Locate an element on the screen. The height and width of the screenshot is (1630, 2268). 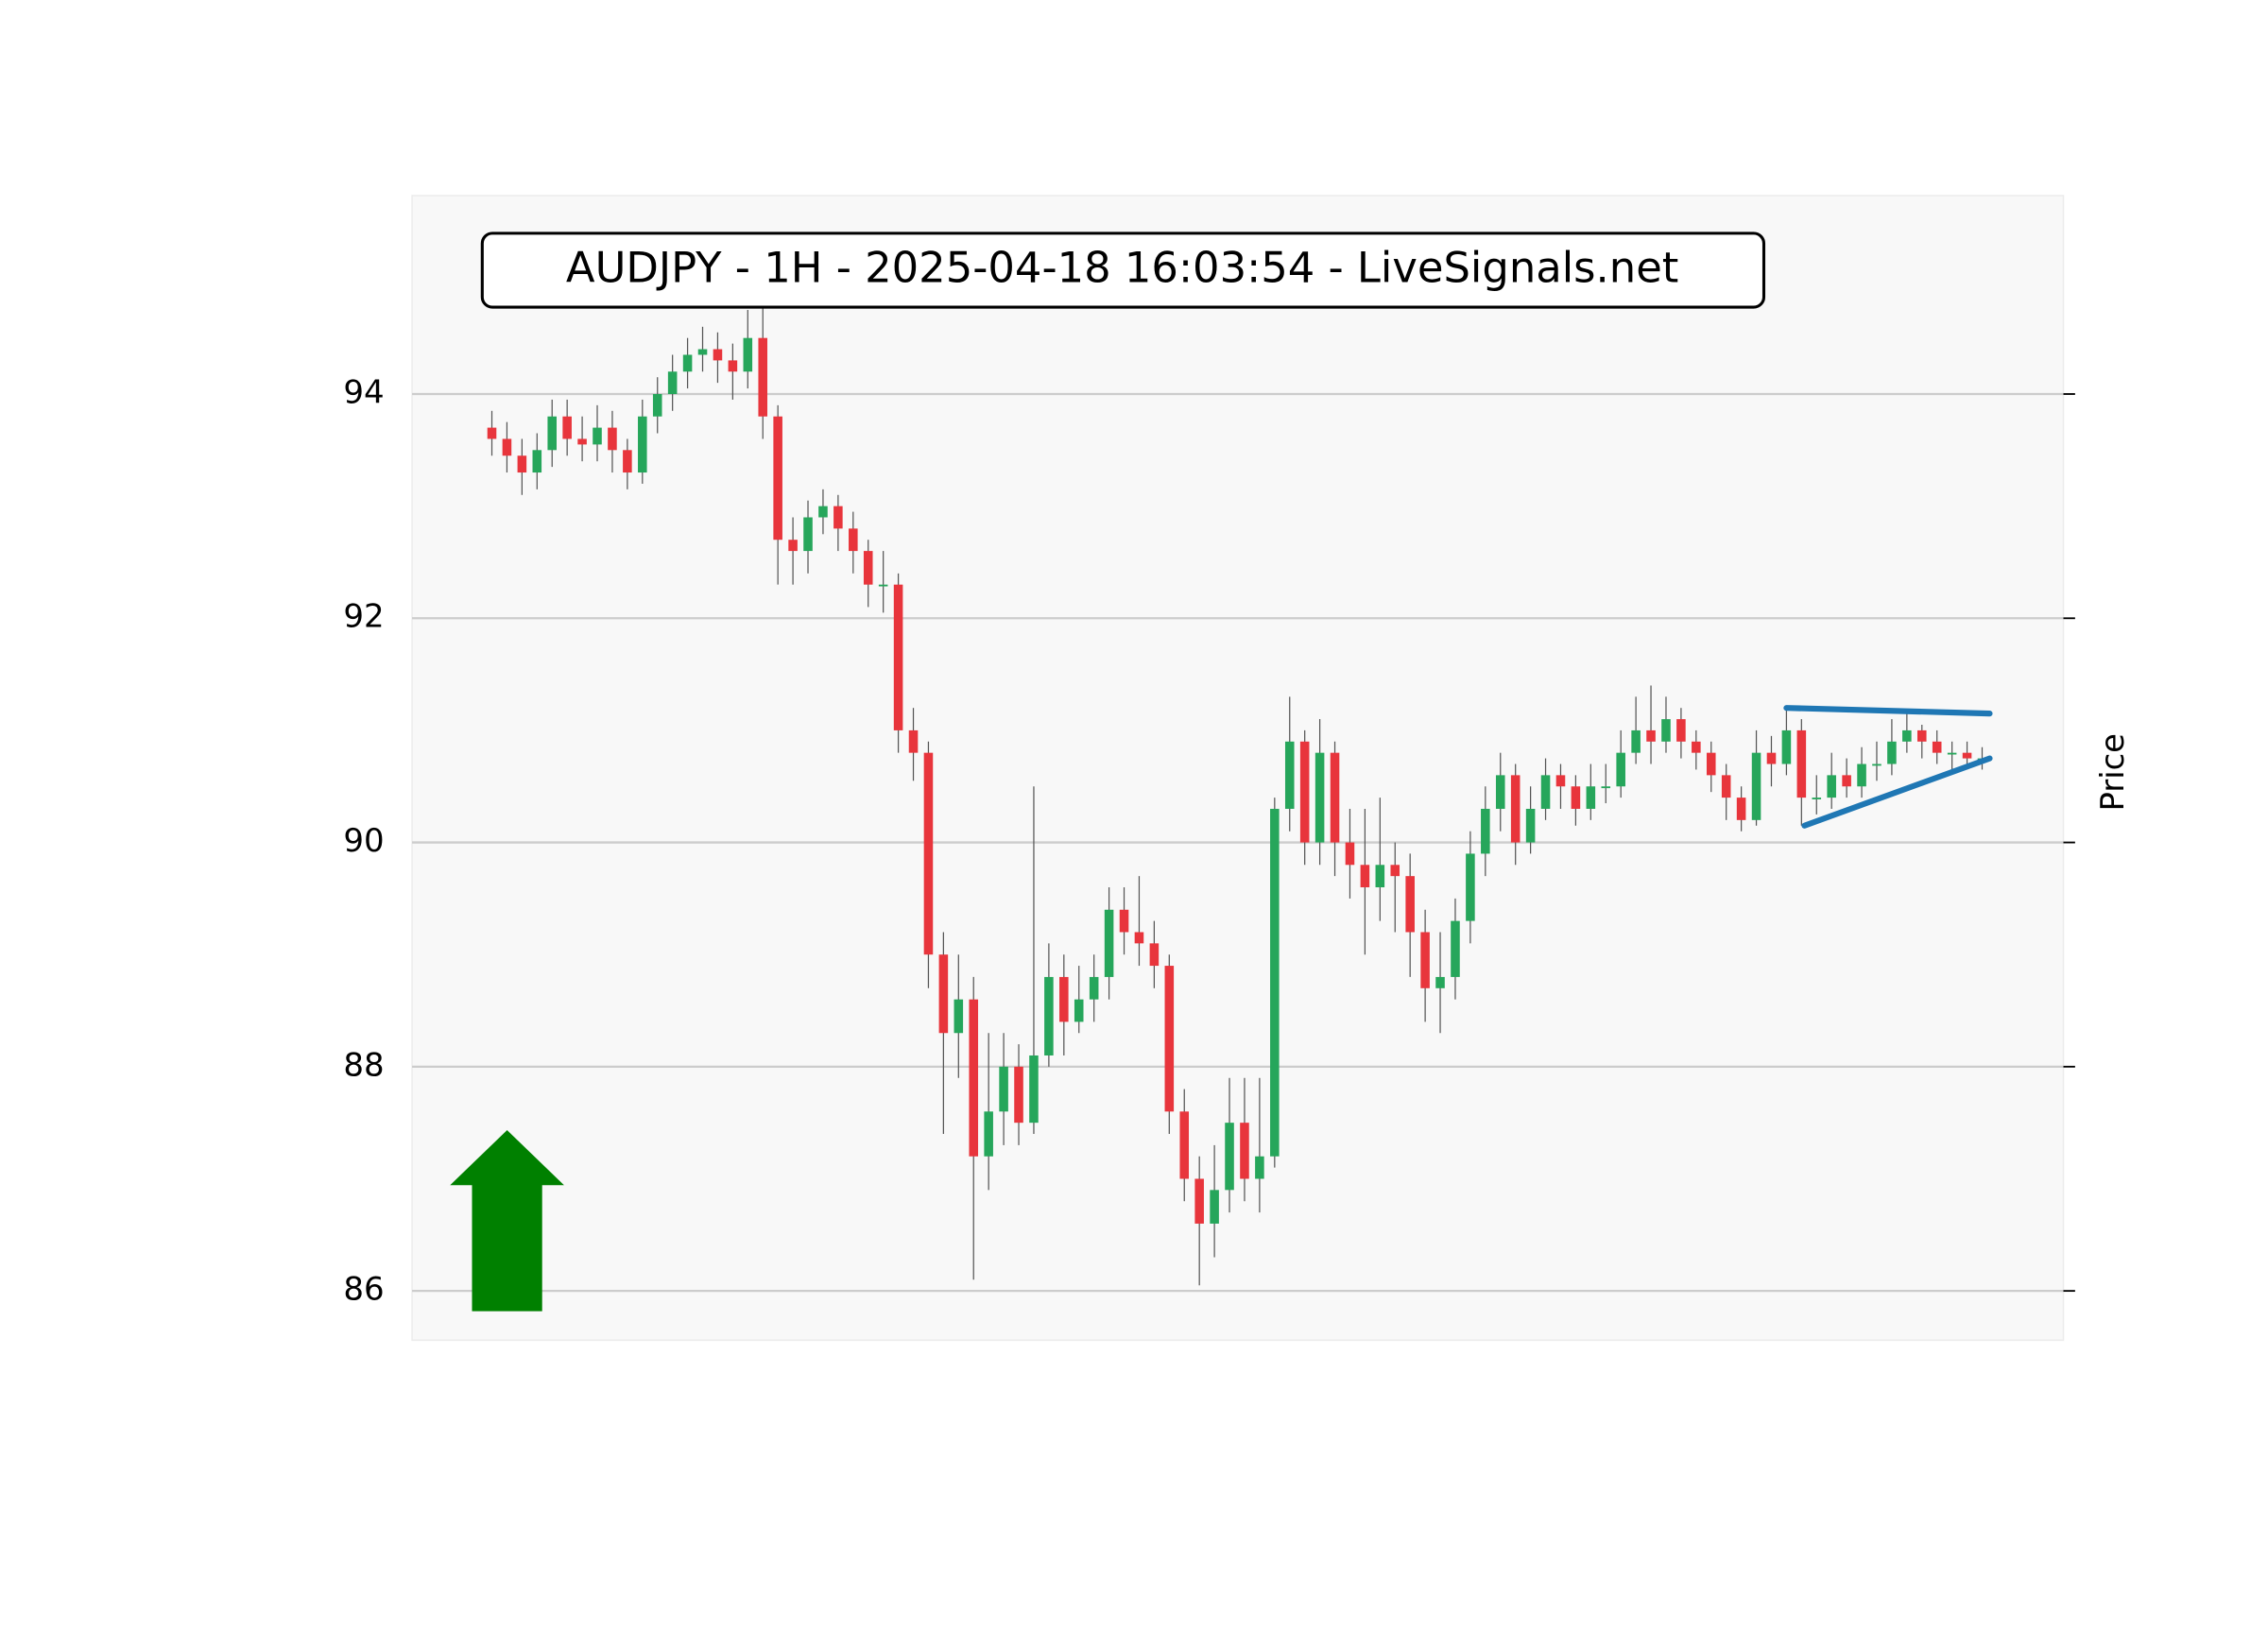
title-box is located at coordinates (1123, 271).